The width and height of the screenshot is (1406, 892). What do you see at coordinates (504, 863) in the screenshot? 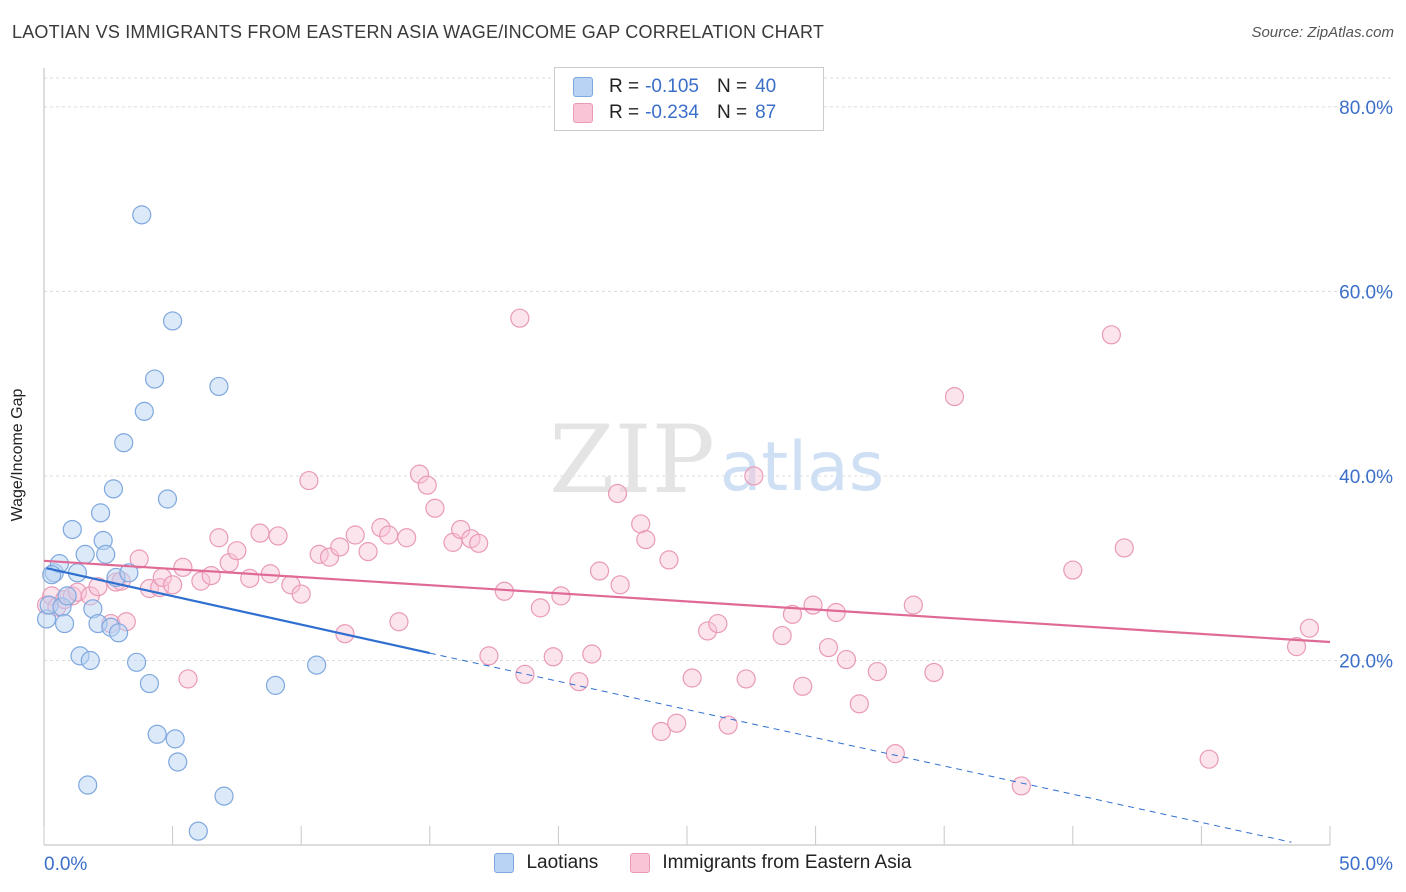
I see `laotians-legend-swatch` at bounding box center [504, 863].